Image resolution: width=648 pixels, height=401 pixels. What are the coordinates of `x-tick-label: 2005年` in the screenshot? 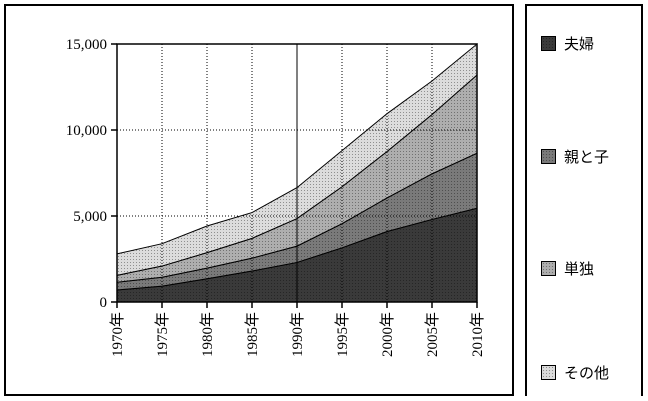 It's located at (432, 334).